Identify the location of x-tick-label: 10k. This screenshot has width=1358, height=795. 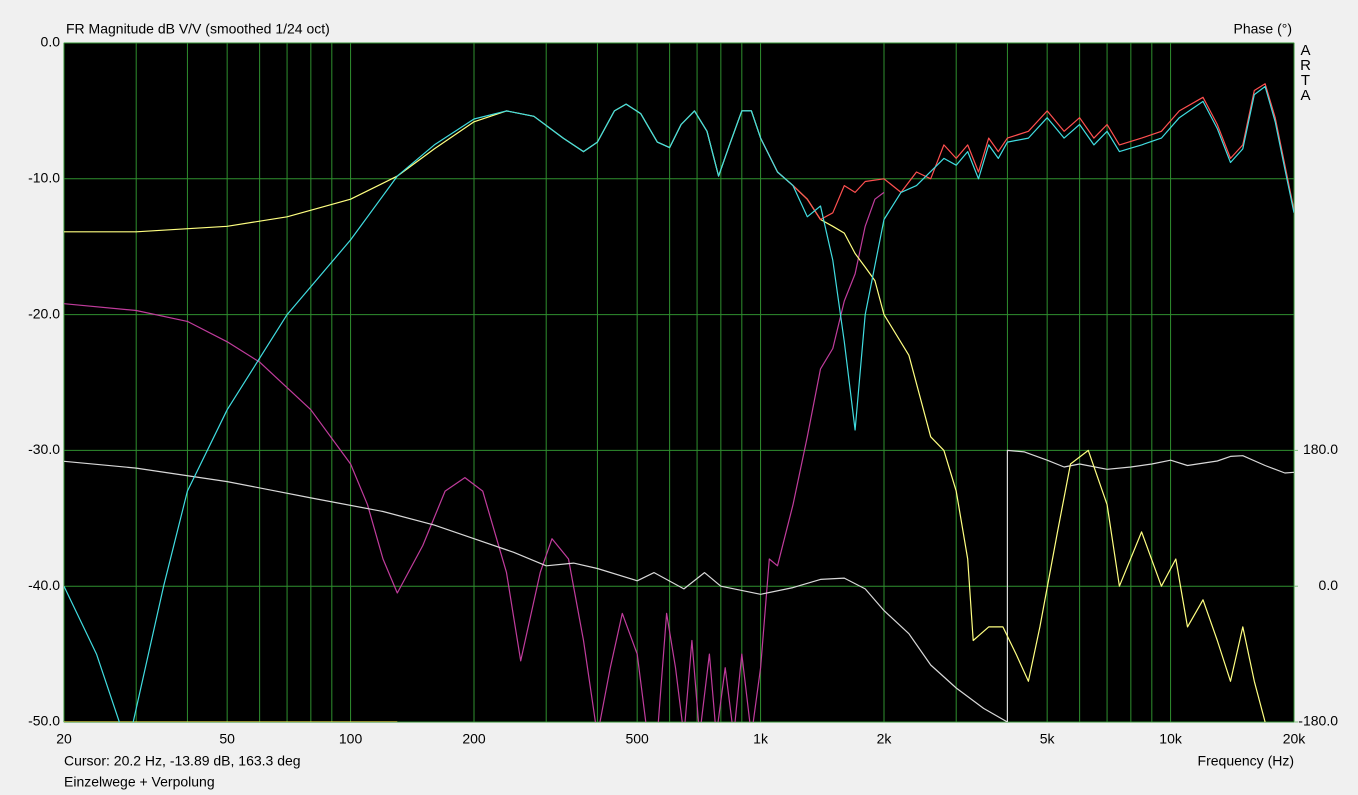
(1171, 739).